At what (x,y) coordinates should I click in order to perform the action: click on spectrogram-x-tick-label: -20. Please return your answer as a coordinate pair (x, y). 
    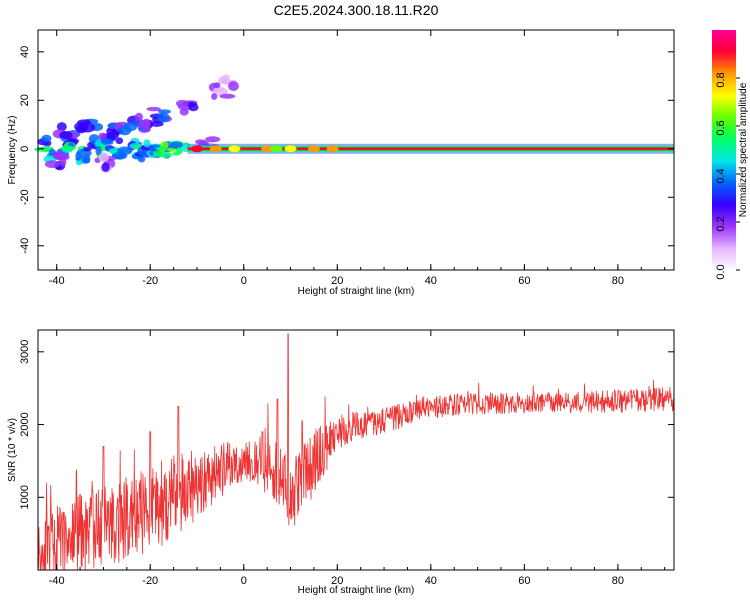
    Looking at the image, I should click on (150, 281).